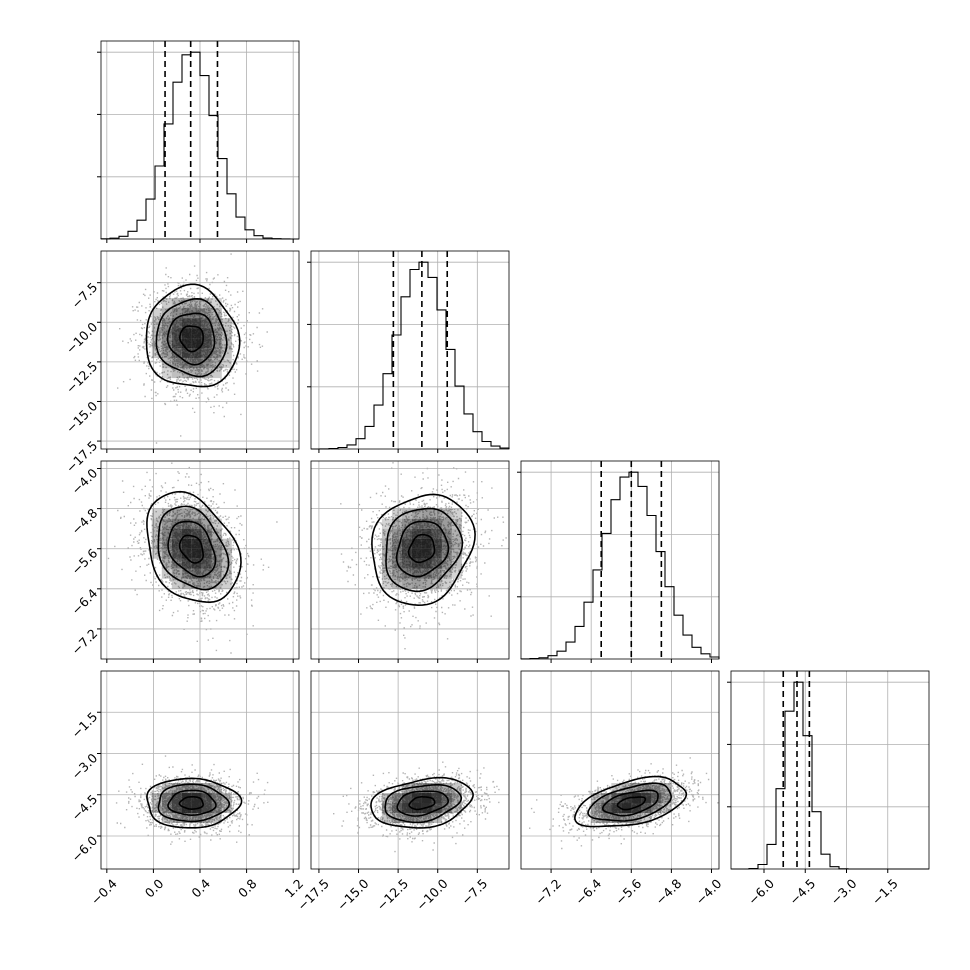  I want to click on x-tick-label-3-2: −3.0, so click(844, 892).